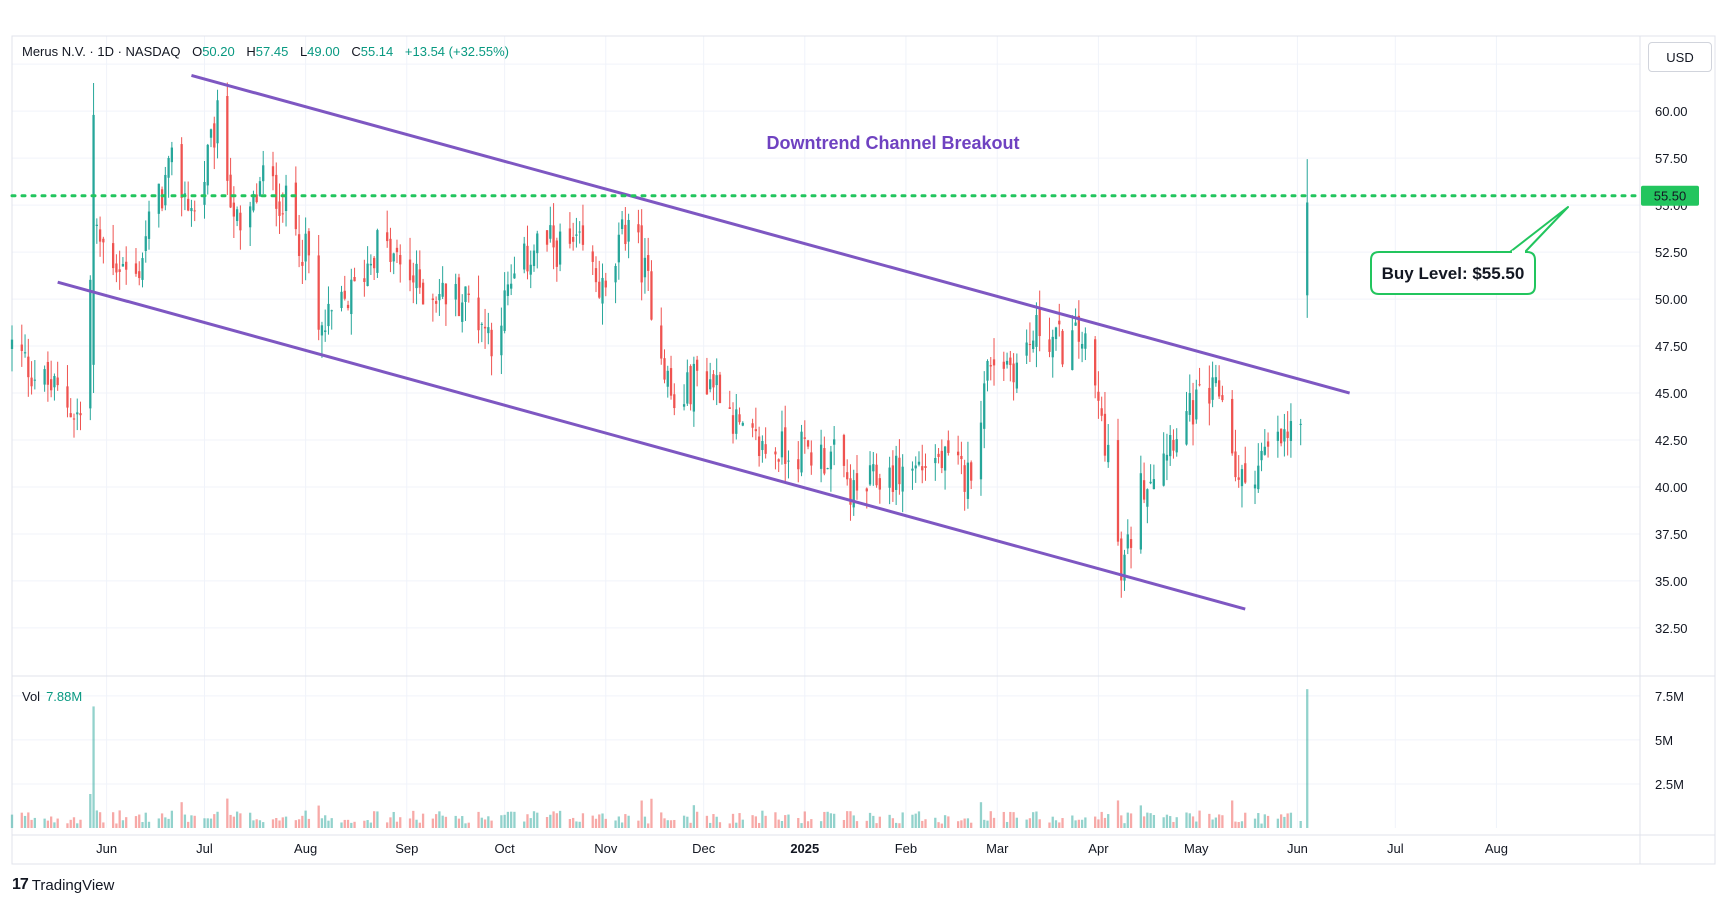 This screenshot has height=912, width=1727. What do you see at coordinates (1671, 534) in the screenshot?
I see `price-tick-label: 37.50` at bounding box center [1671, 534].